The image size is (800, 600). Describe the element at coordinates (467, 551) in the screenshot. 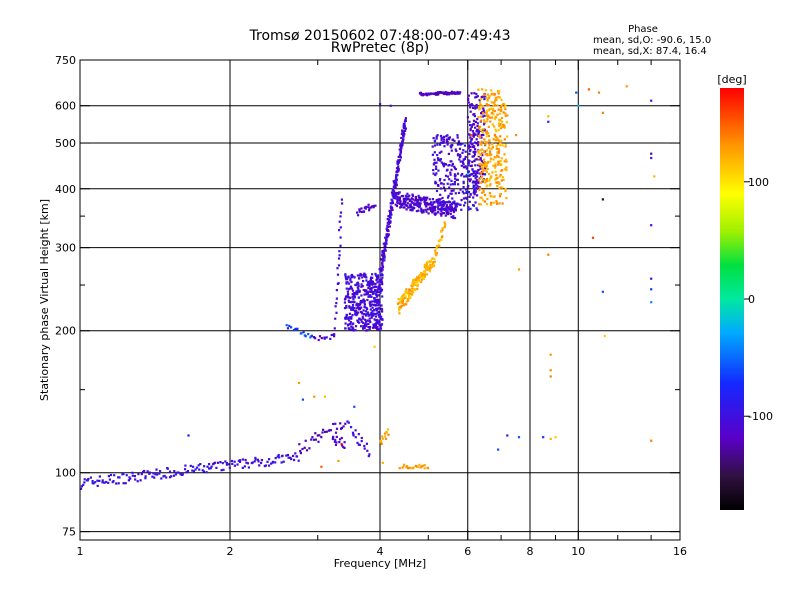

I see `x-tick-label: 6` at that location.